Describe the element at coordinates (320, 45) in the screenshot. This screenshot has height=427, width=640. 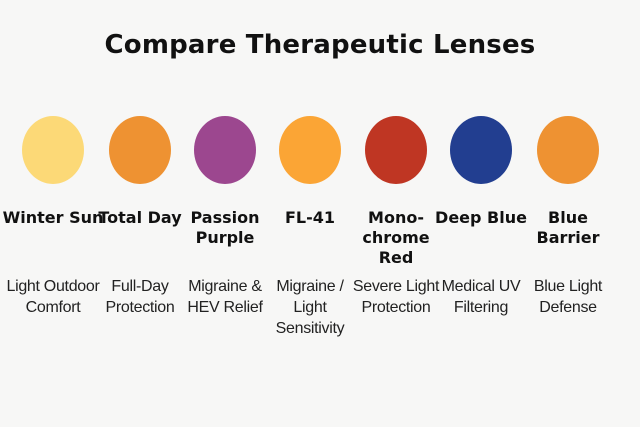
I see `page-title: Compare Therapeutic Lenses` at that location.